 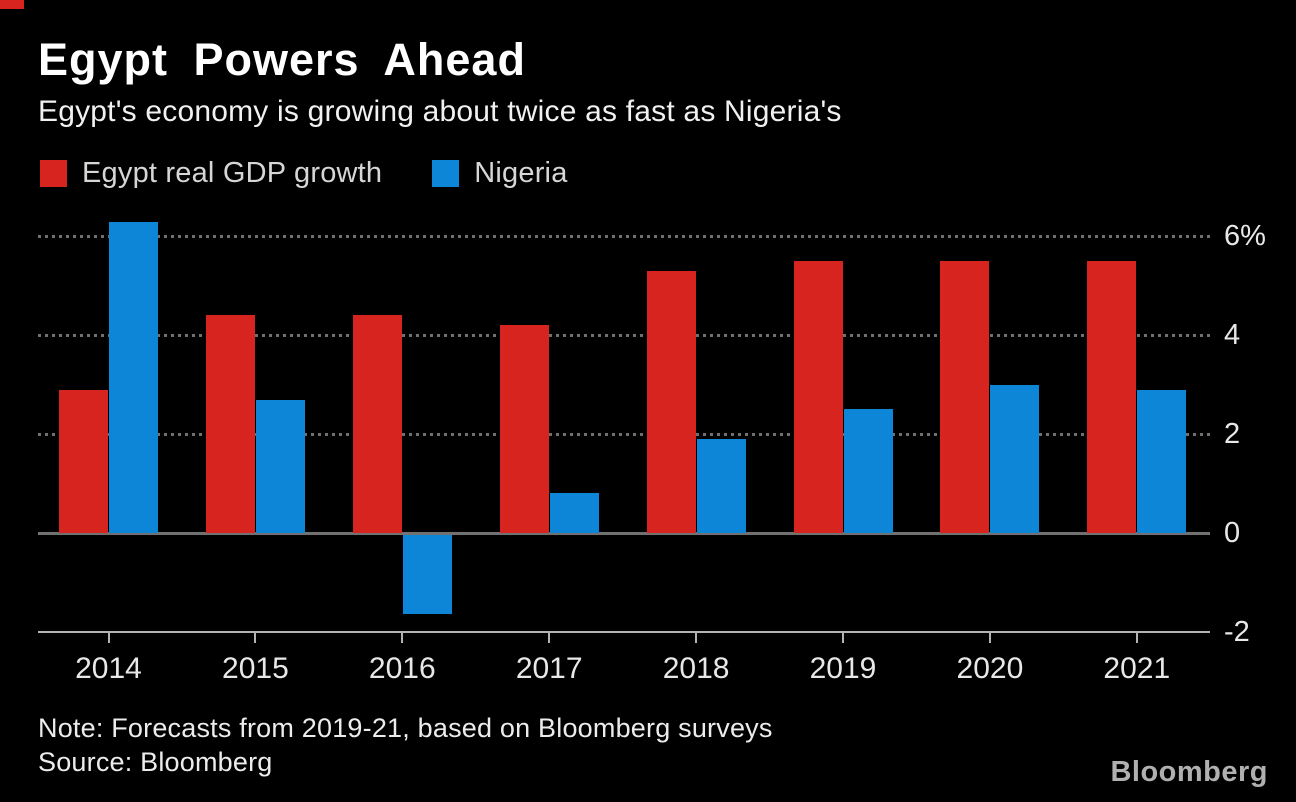 What do you see at coordinates (1232, 434) in the screenshot?
I see `y-axis-label-2: 2` at bounding box center [1232, 434].